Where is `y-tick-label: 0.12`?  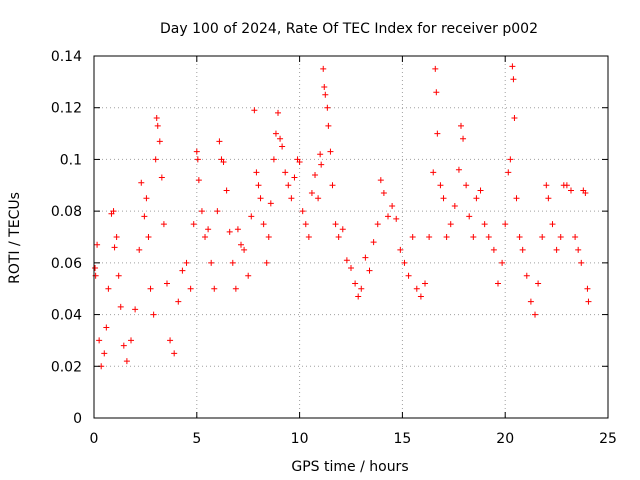
y-tick-label: 0.12 is located at coordinates (66, 109).